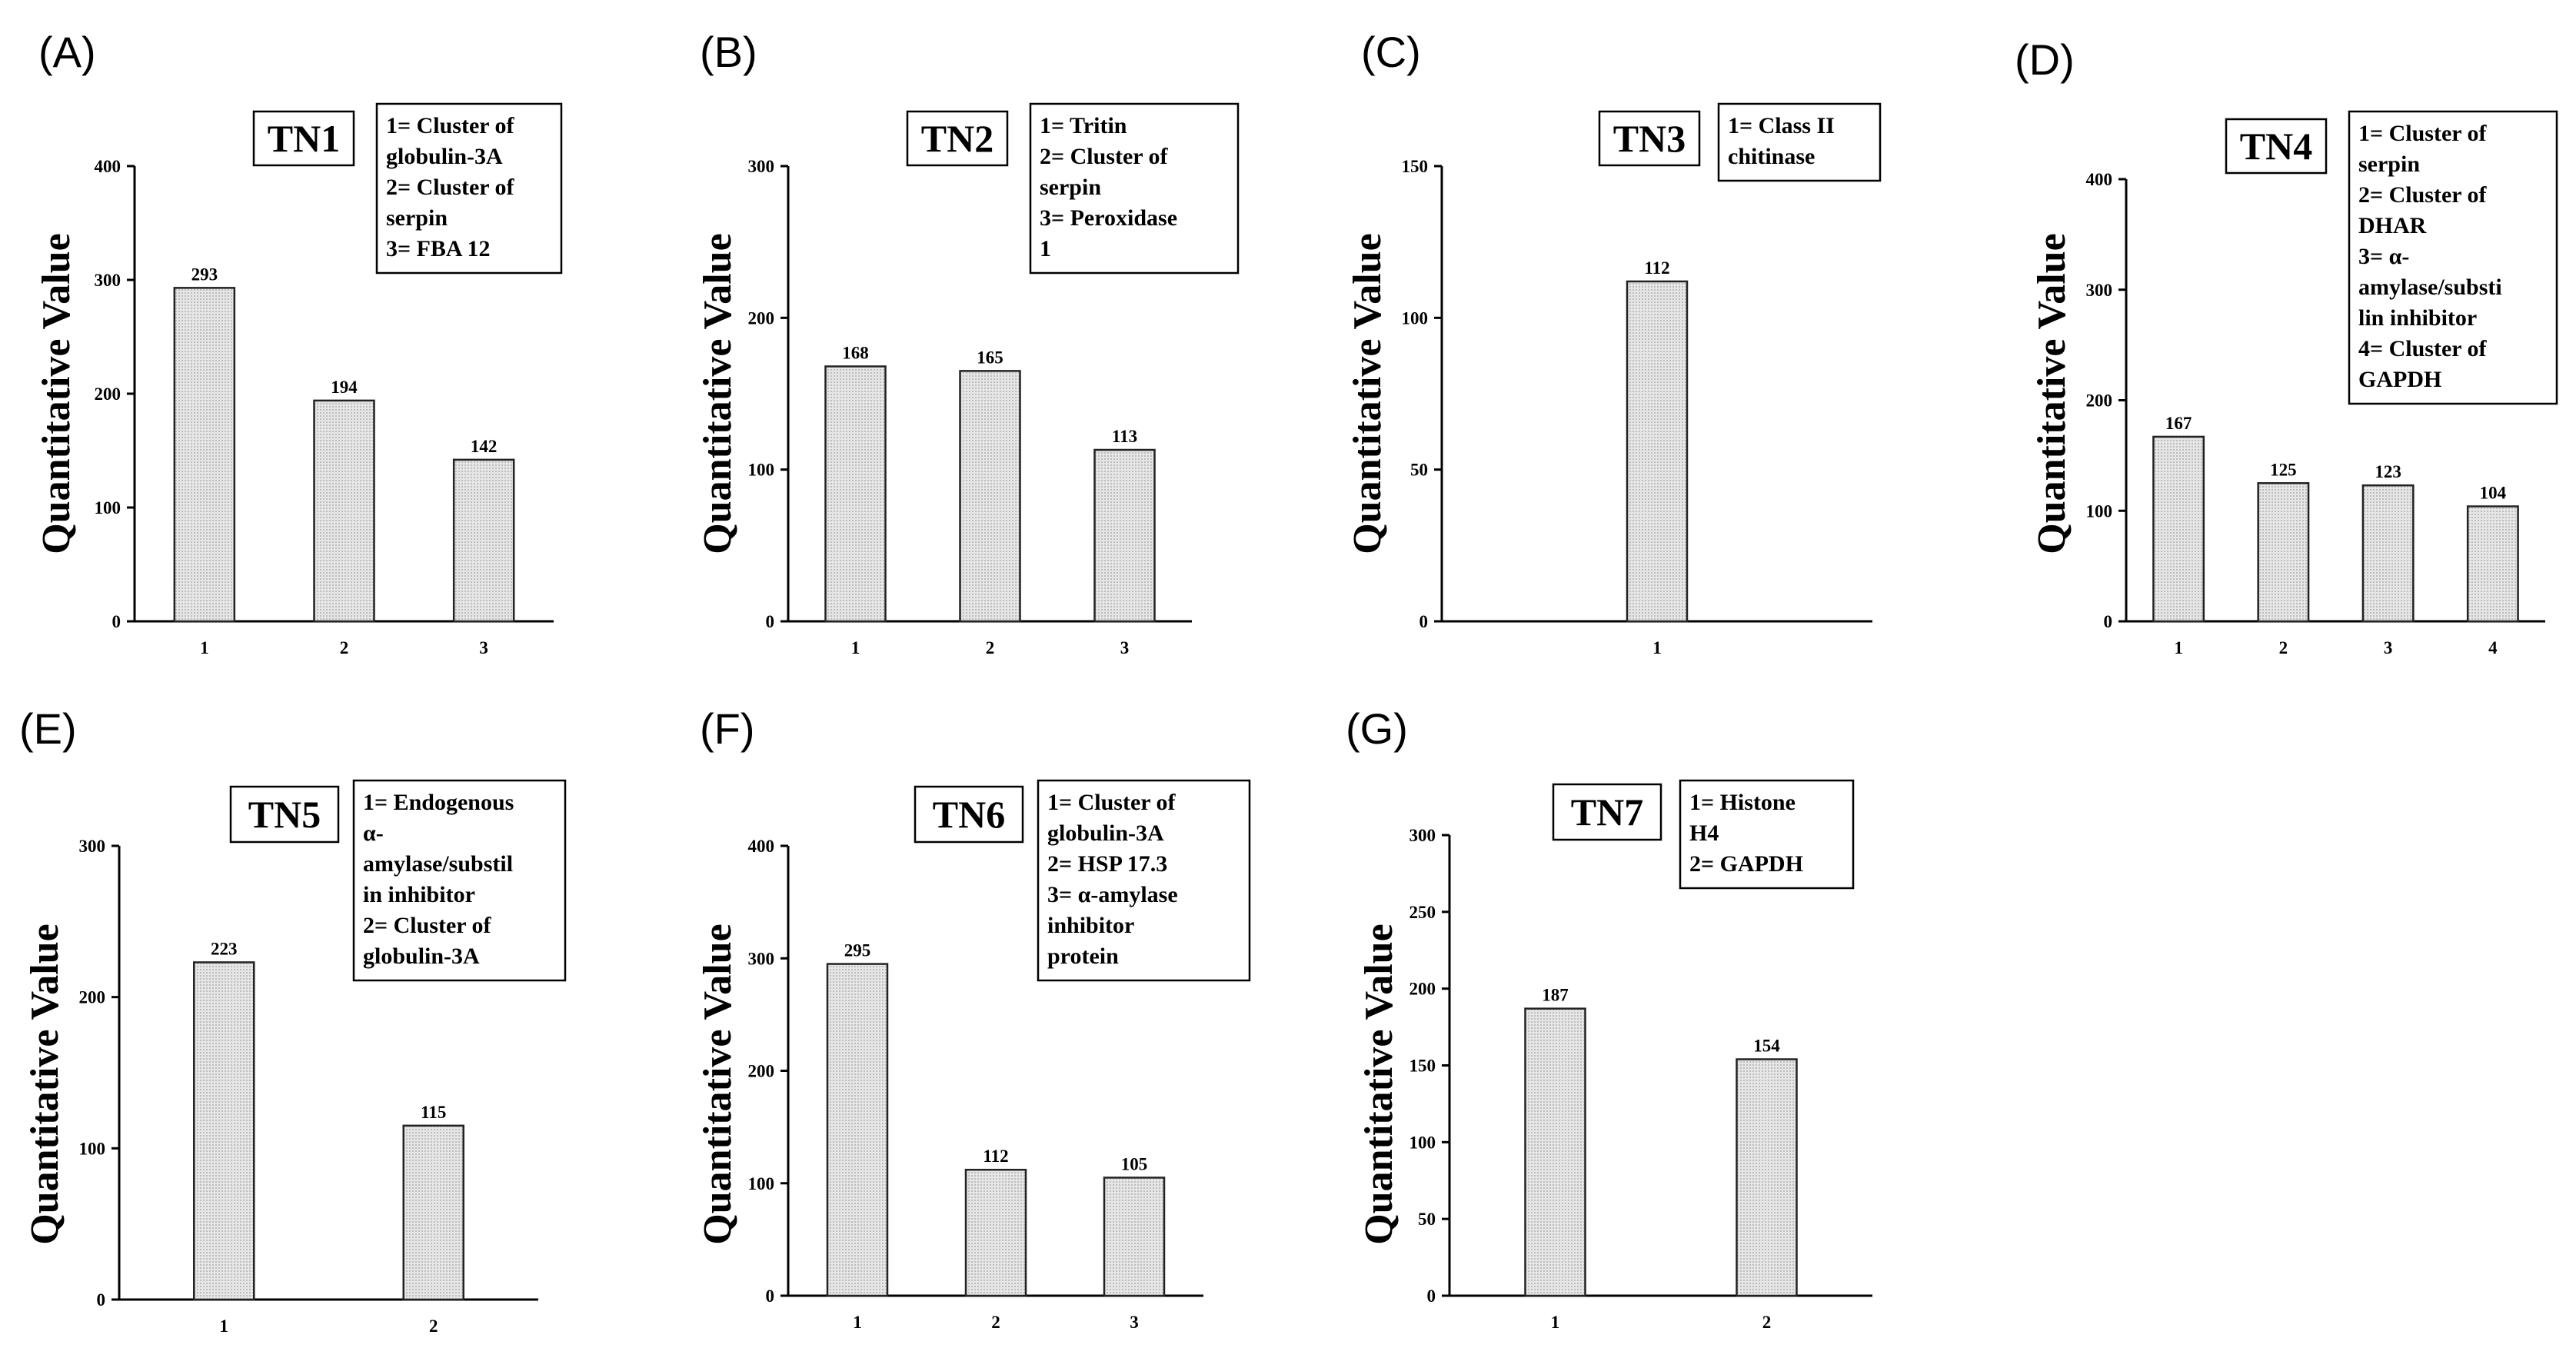 This screenshot has height=1358, width=2576. I want to click on legend-line: 3= Peroxidase, so click(1108, 218).